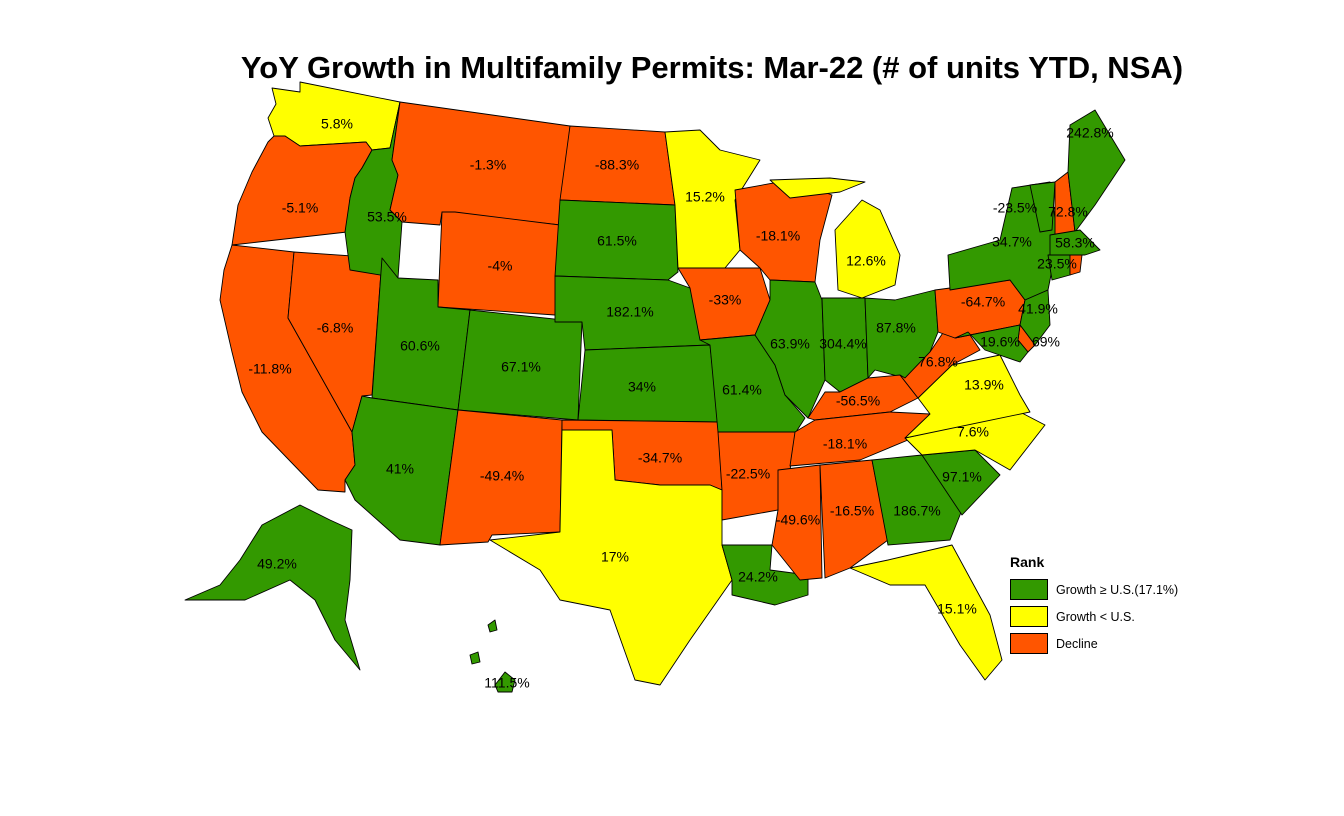  What do you see at coordinates (337, 124) in the screenshot?
I see `state-label-wa: 5.8%` at bounding box center [337, 124].